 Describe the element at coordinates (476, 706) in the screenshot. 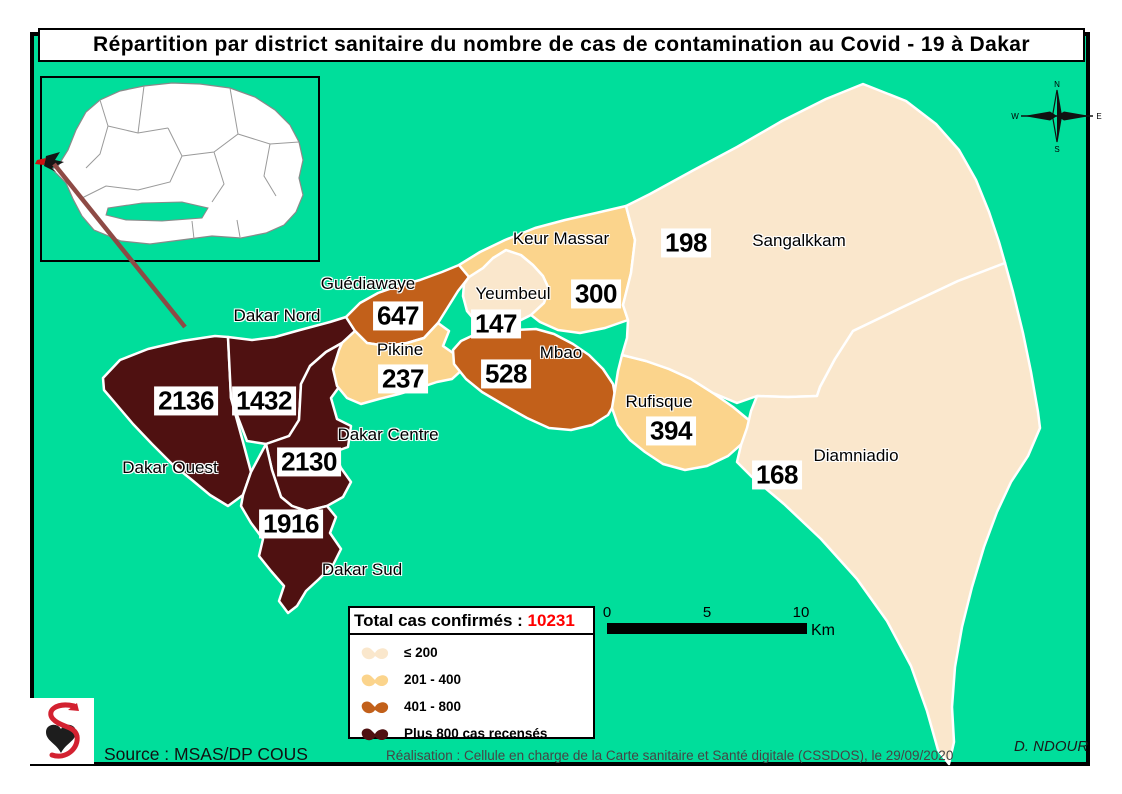

I see `legend-item-401-800: 401 - 800` at that location.